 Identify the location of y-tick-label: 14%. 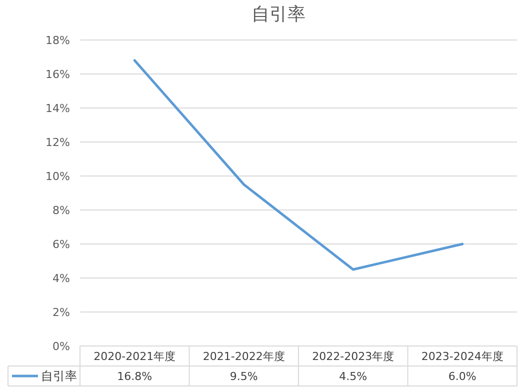
(58, 108).